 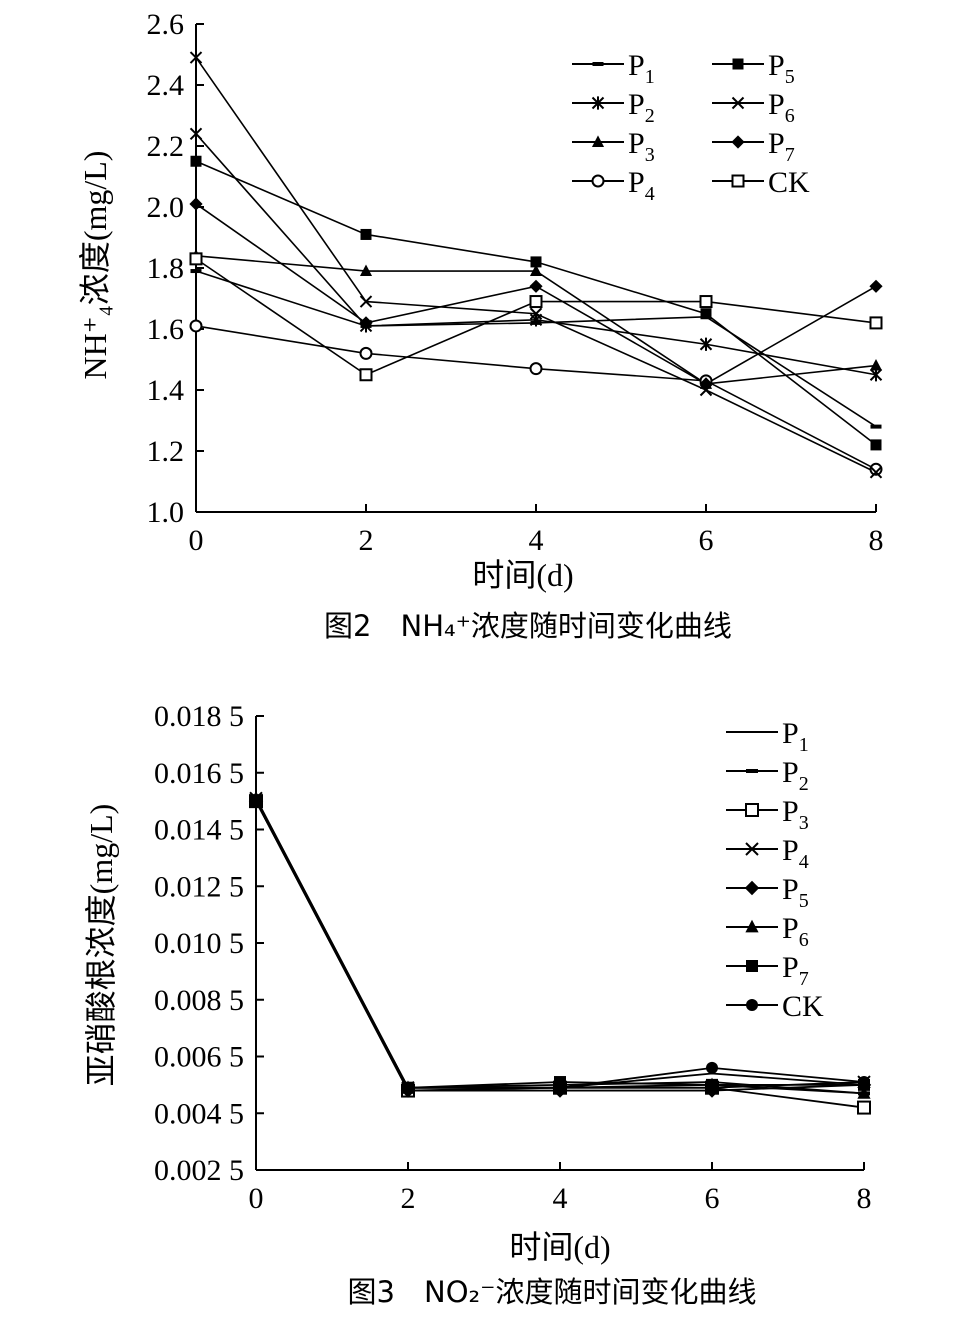 I want to click on legend-label: P3, so click(x=795, y=814).